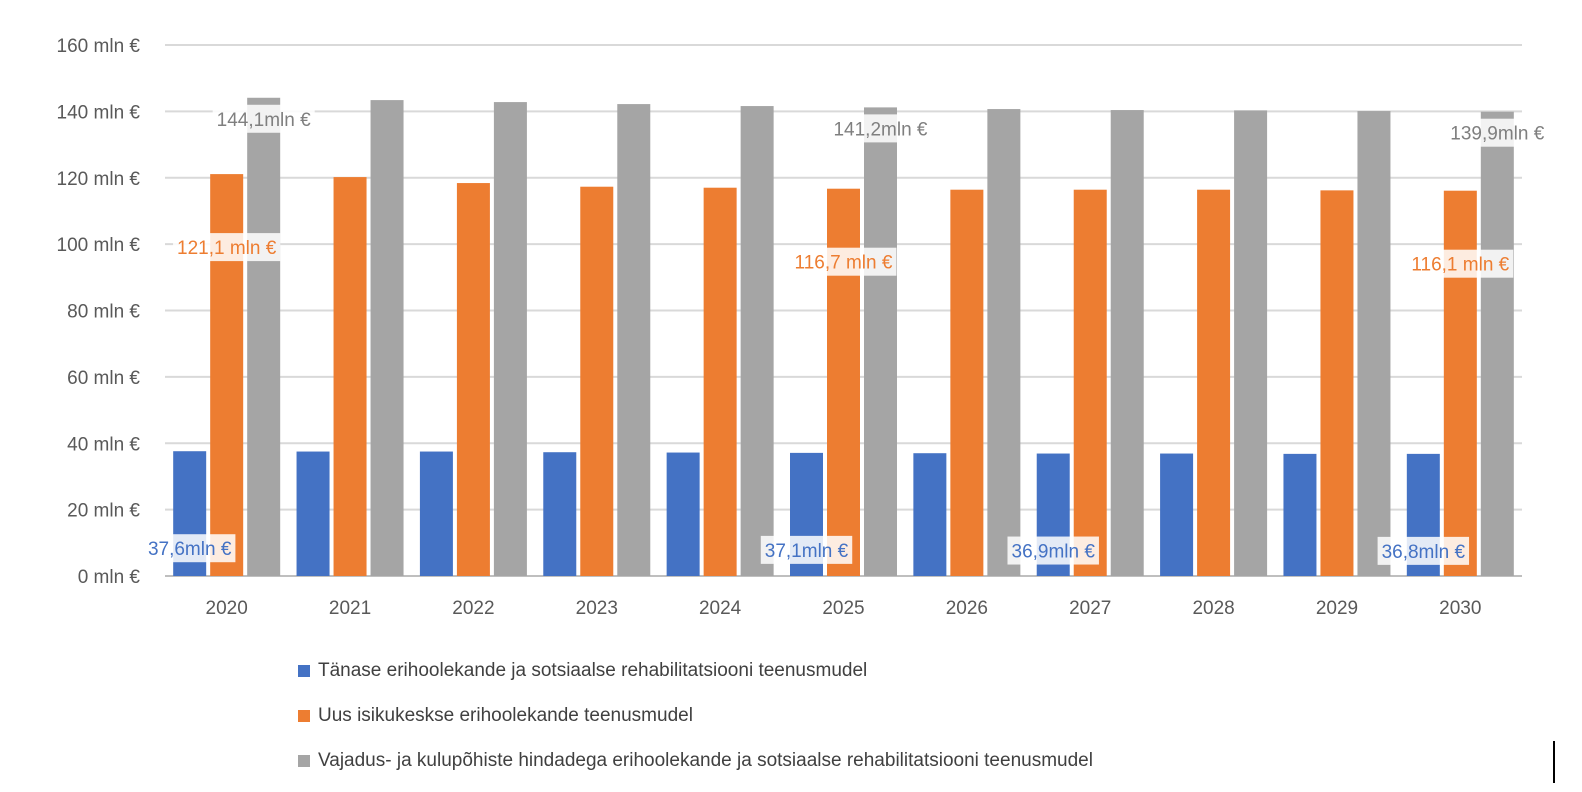 The image size is (1582, 792). Describe the element at coordinates (967, 608) in the screenshot. I see `x-tick-label: 2026` at that location.